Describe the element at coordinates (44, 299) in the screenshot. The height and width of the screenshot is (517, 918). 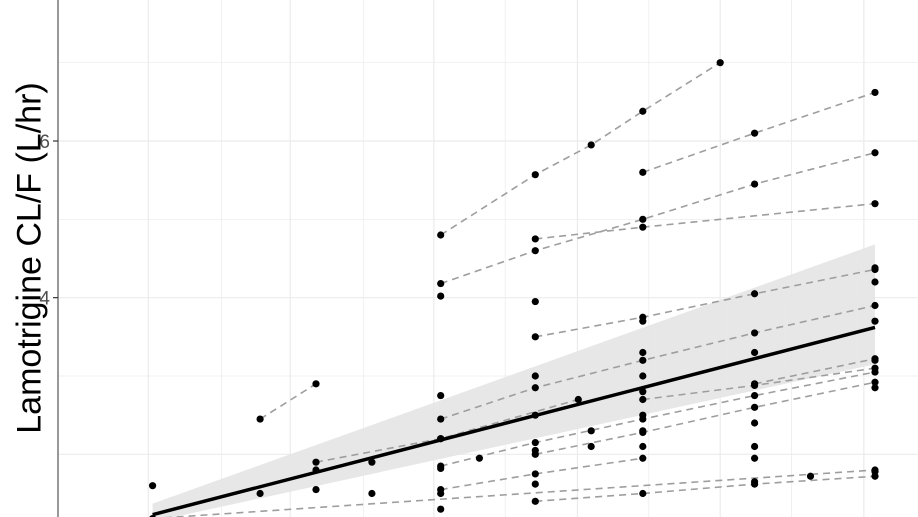
I see `y-tick-label: 4` at that location.